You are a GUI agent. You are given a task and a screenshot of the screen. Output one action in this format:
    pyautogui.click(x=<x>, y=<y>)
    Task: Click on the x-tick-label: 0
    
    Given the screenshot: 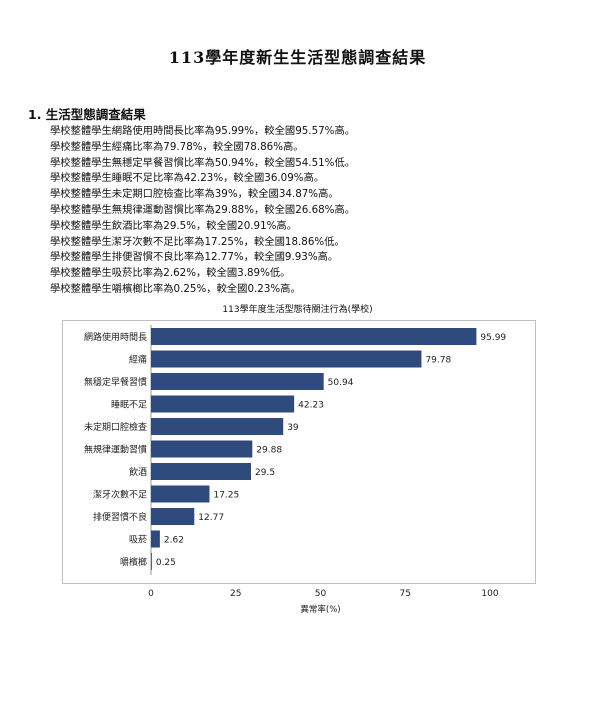 What is the action you would take?
    pyautogui.click(x=151, y=594)
    